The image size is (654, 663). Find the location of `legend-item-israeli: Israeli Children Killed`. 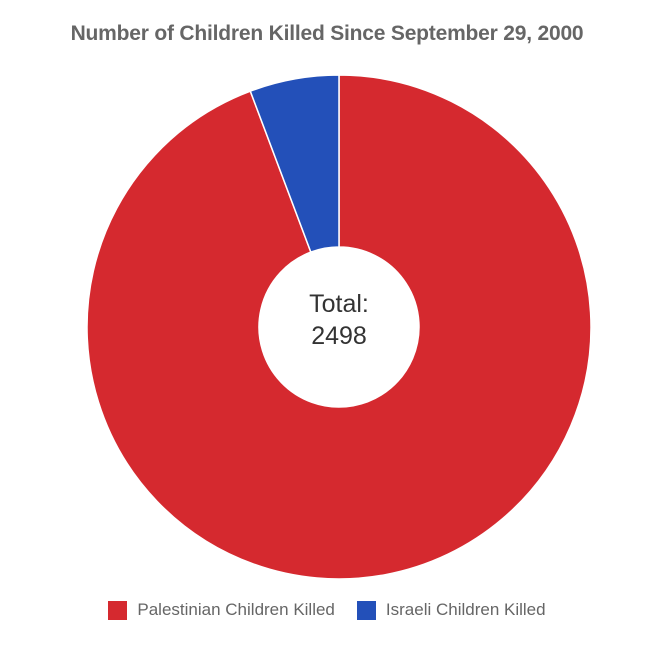

legend-item-israeli: Israeli Children Killed is located at coordinates (451, 610).